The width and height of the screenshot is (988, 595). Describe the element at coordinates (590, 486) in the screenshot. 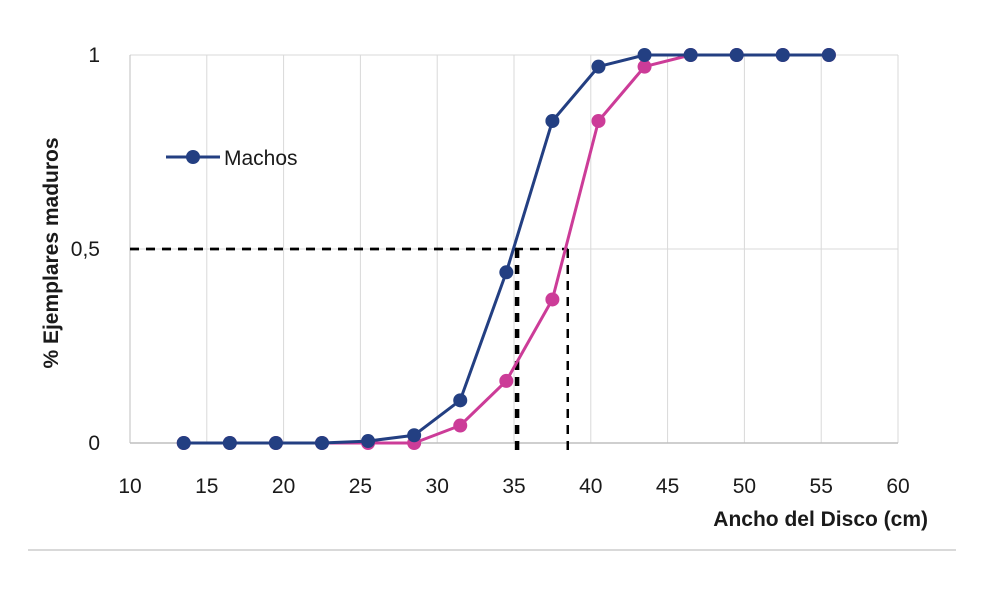

I see `x-tick-label: 40` at that location.